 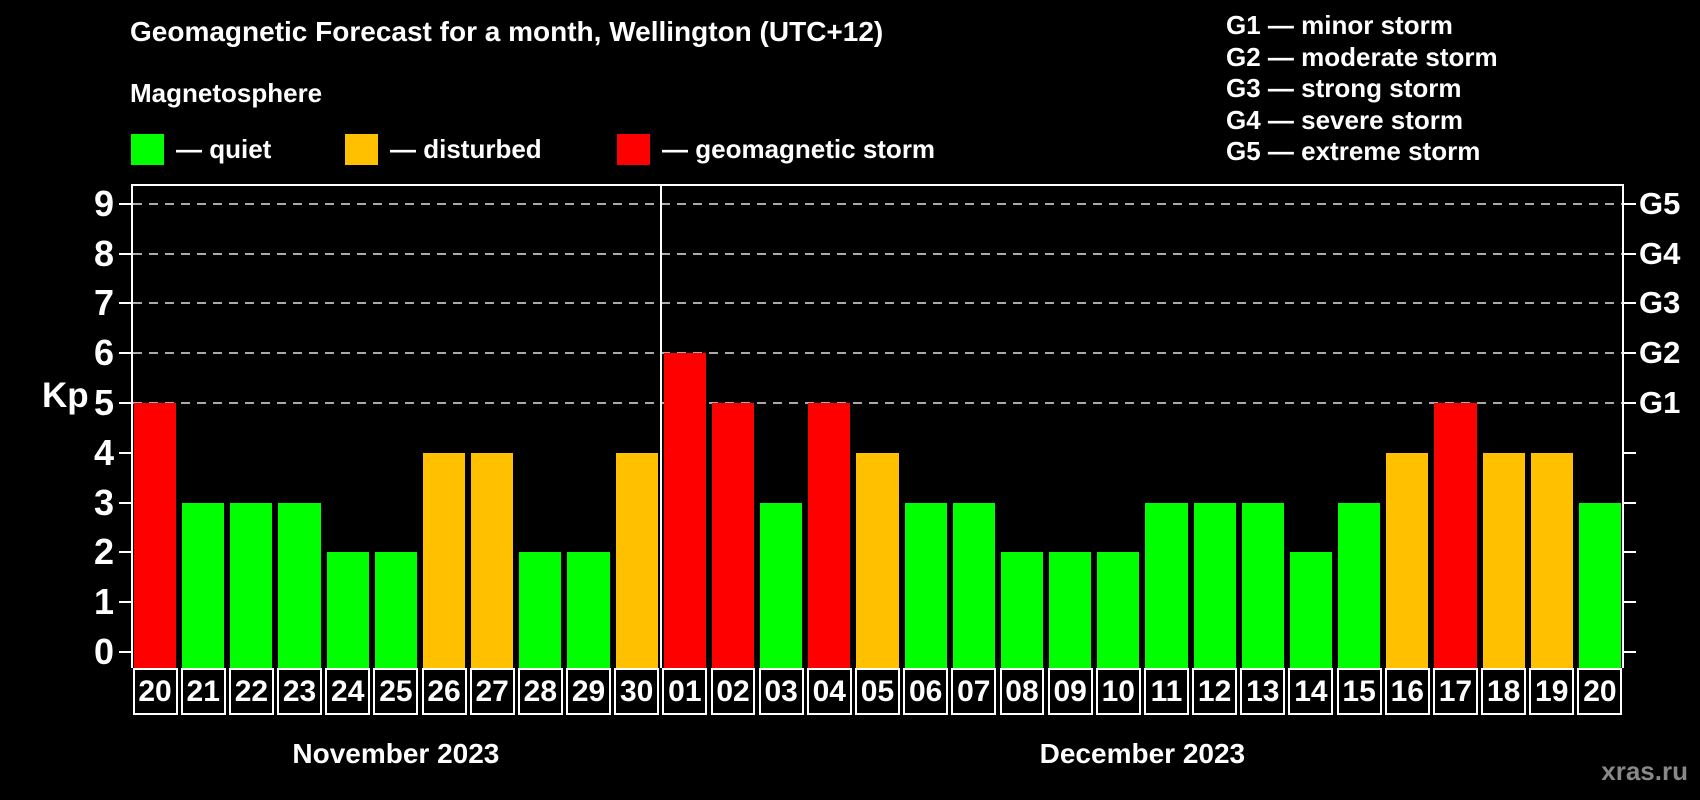 I want to click on watermark: xras.ru, so click(x=1644, y=771).